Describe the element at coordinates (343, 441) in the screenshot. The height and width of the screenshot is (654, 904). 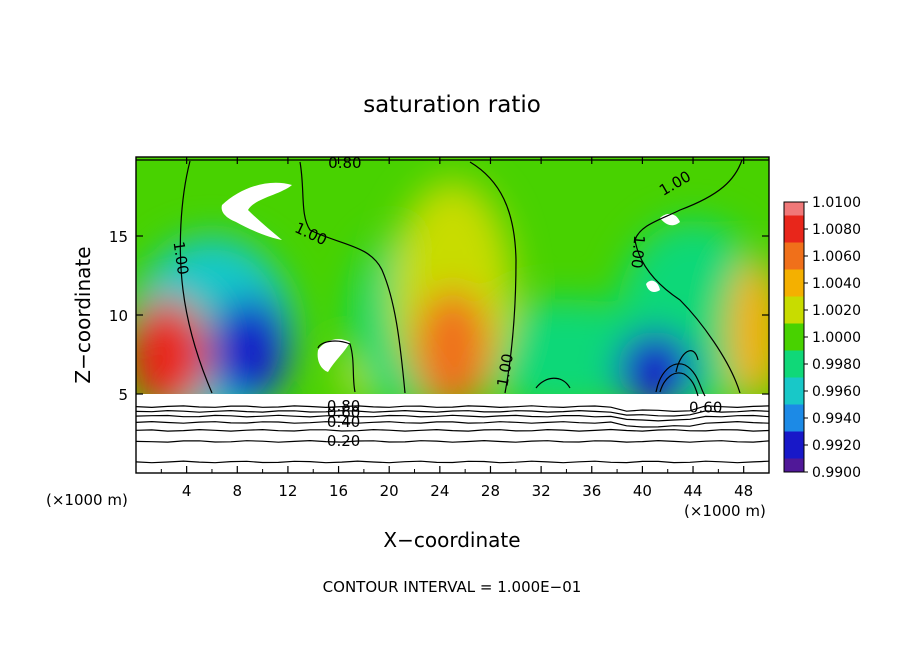
I see `contour-label-9: 0.20` at that location.